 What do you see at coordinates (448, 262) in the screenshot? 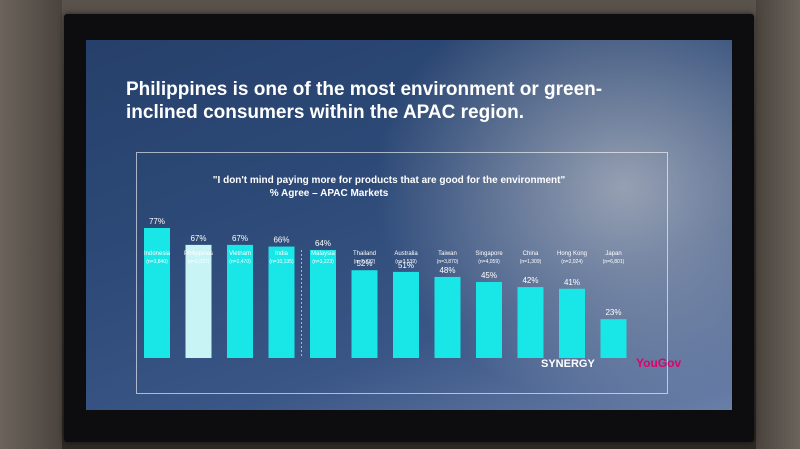
I see `sample-size-label: (n=3,870)` at bounding box center [448, 262].